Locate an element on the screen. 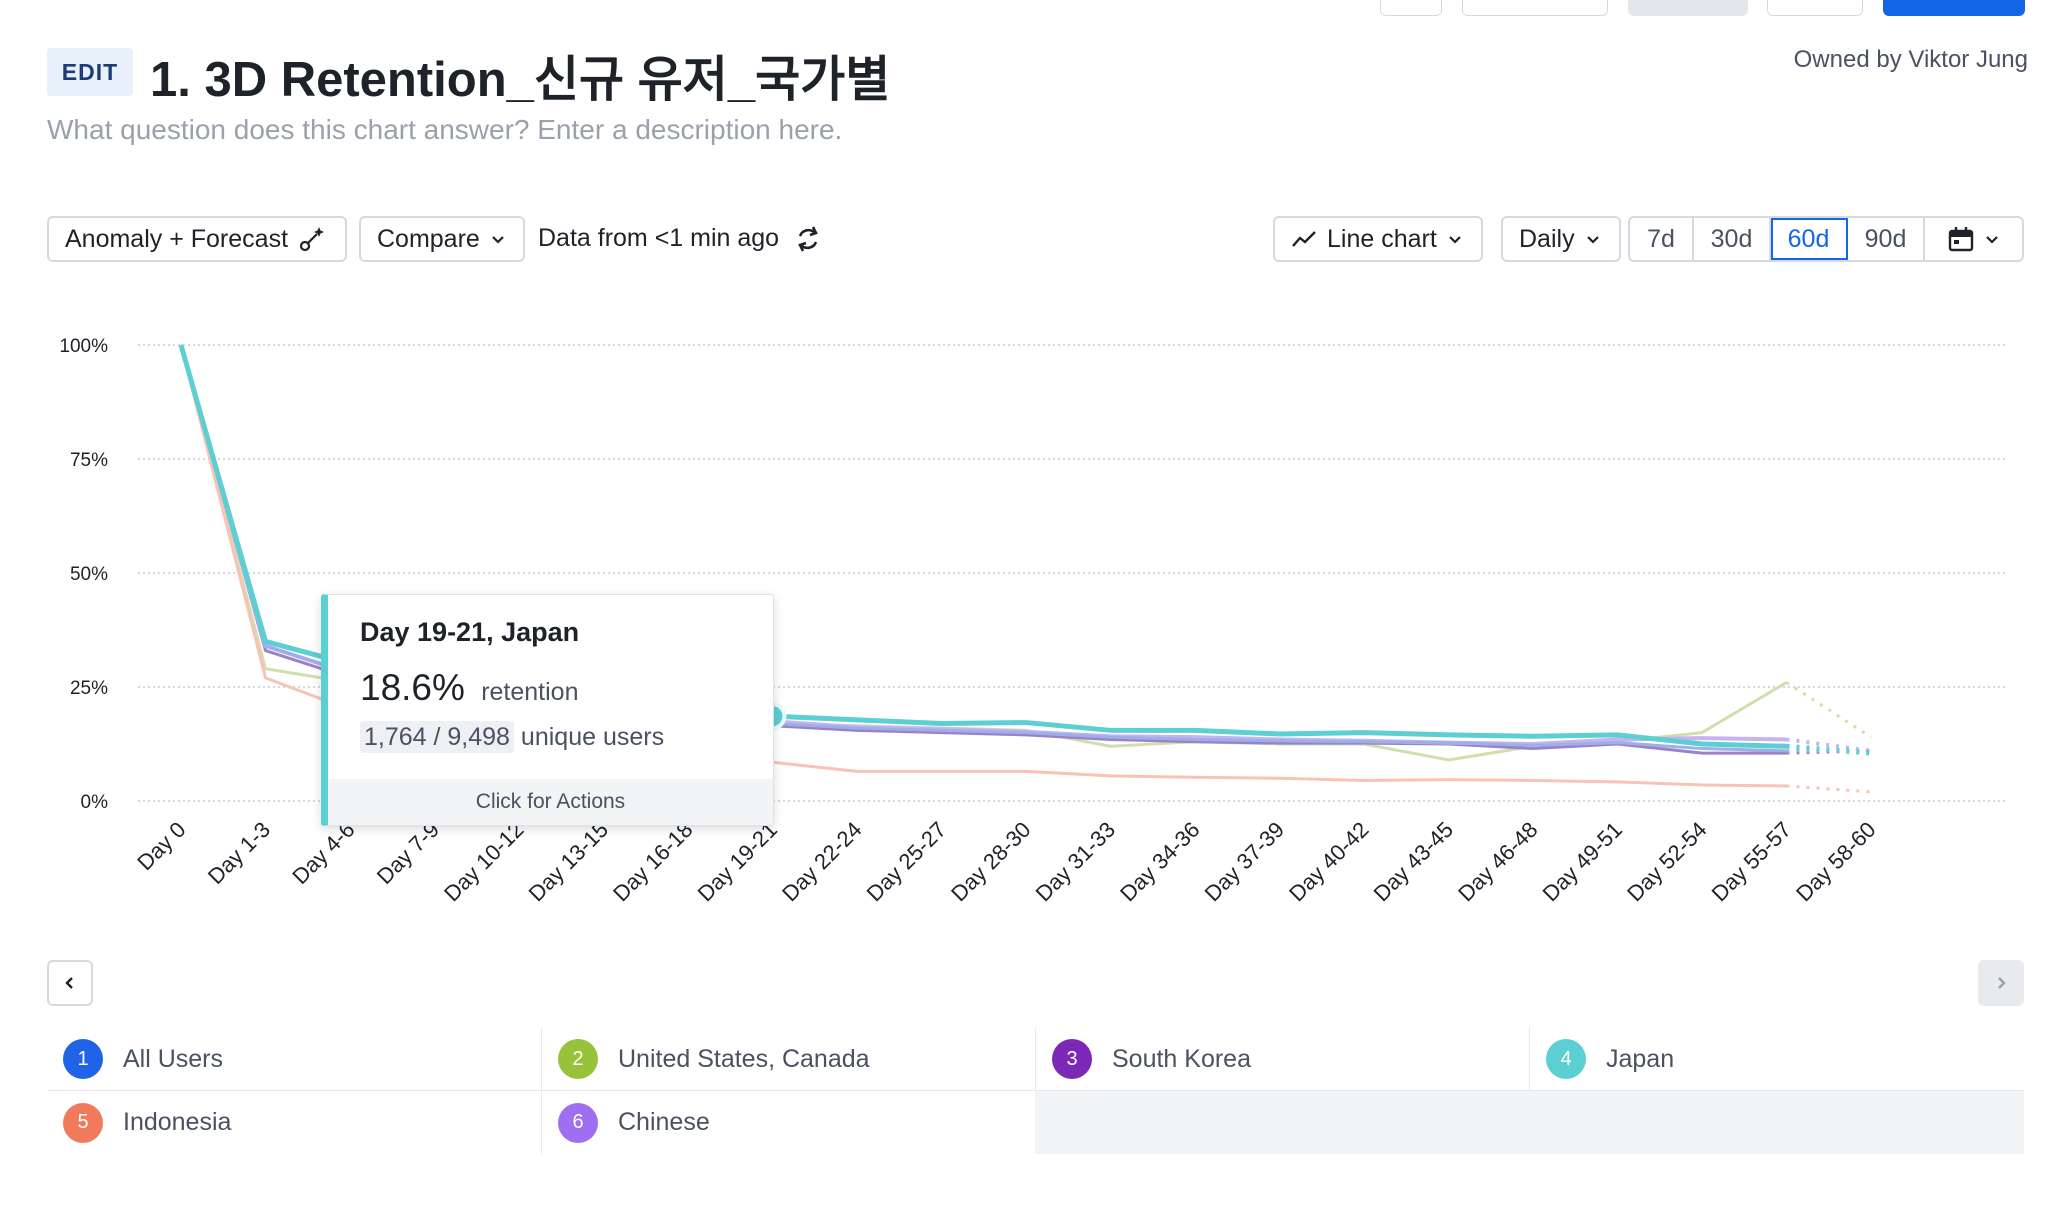  tooltip-users-count: 1,764 / 9,498 is located at coordinates (437, 737).